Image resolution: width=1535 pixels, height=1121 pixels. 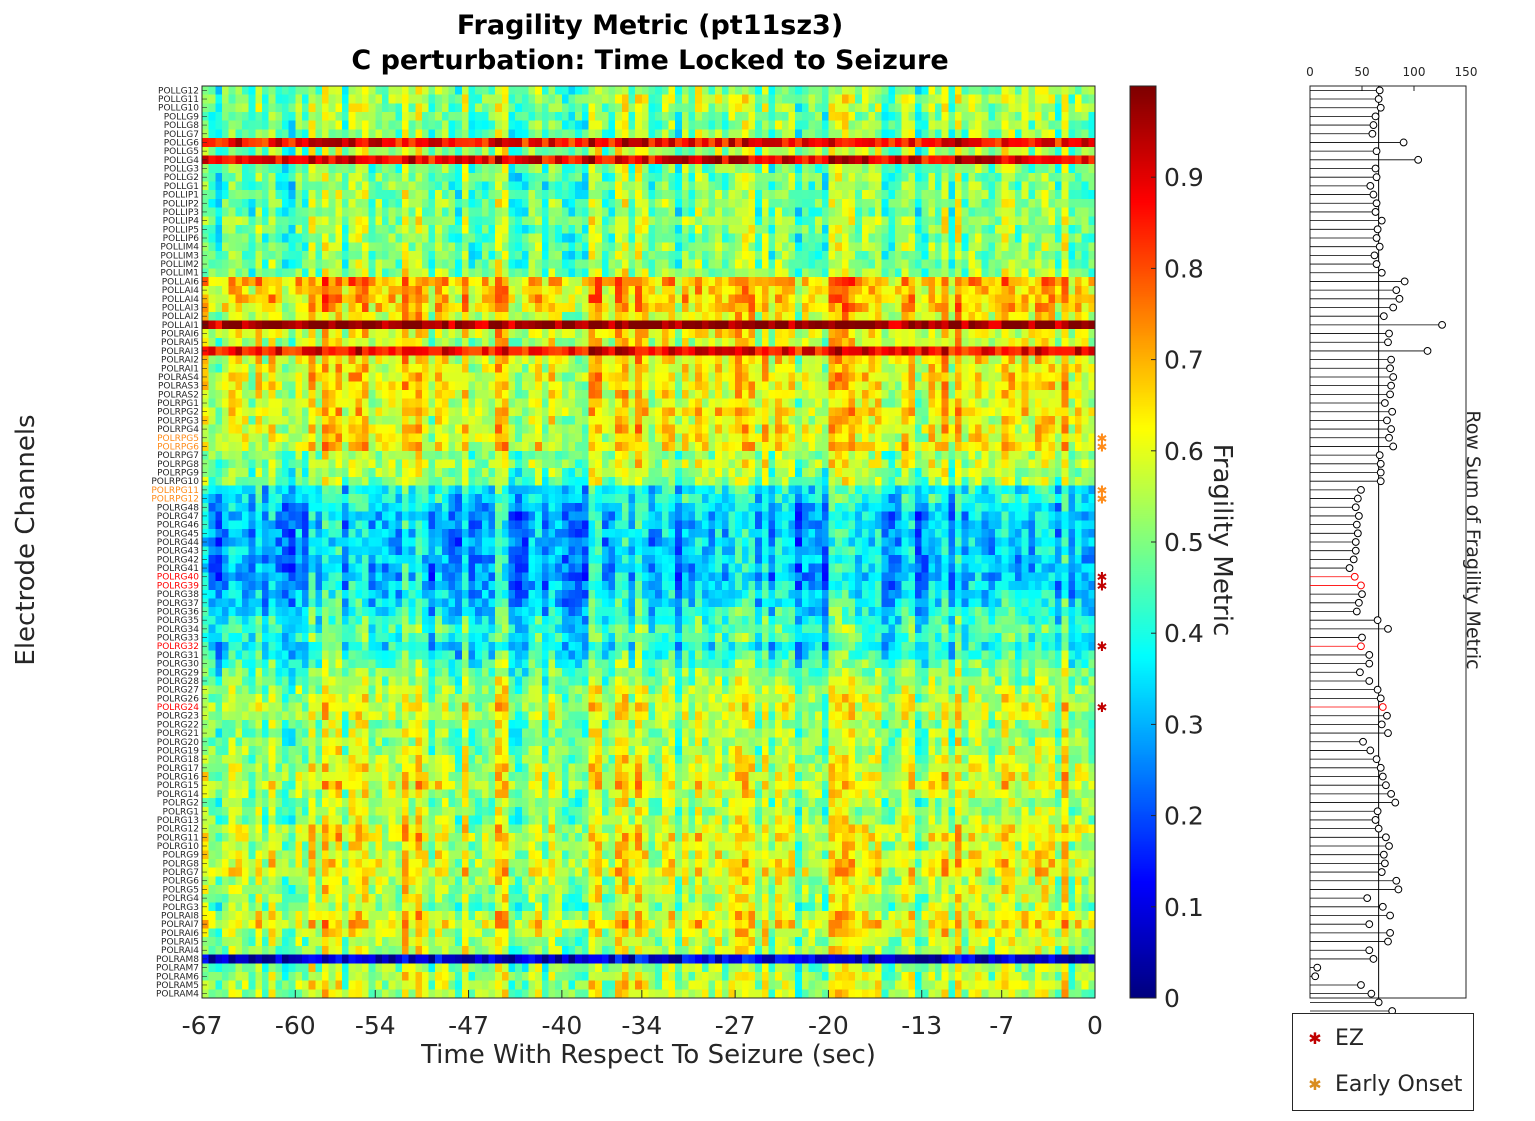 I want to click on channel-tick-label: POLRG10, so click(x=178, y=847).